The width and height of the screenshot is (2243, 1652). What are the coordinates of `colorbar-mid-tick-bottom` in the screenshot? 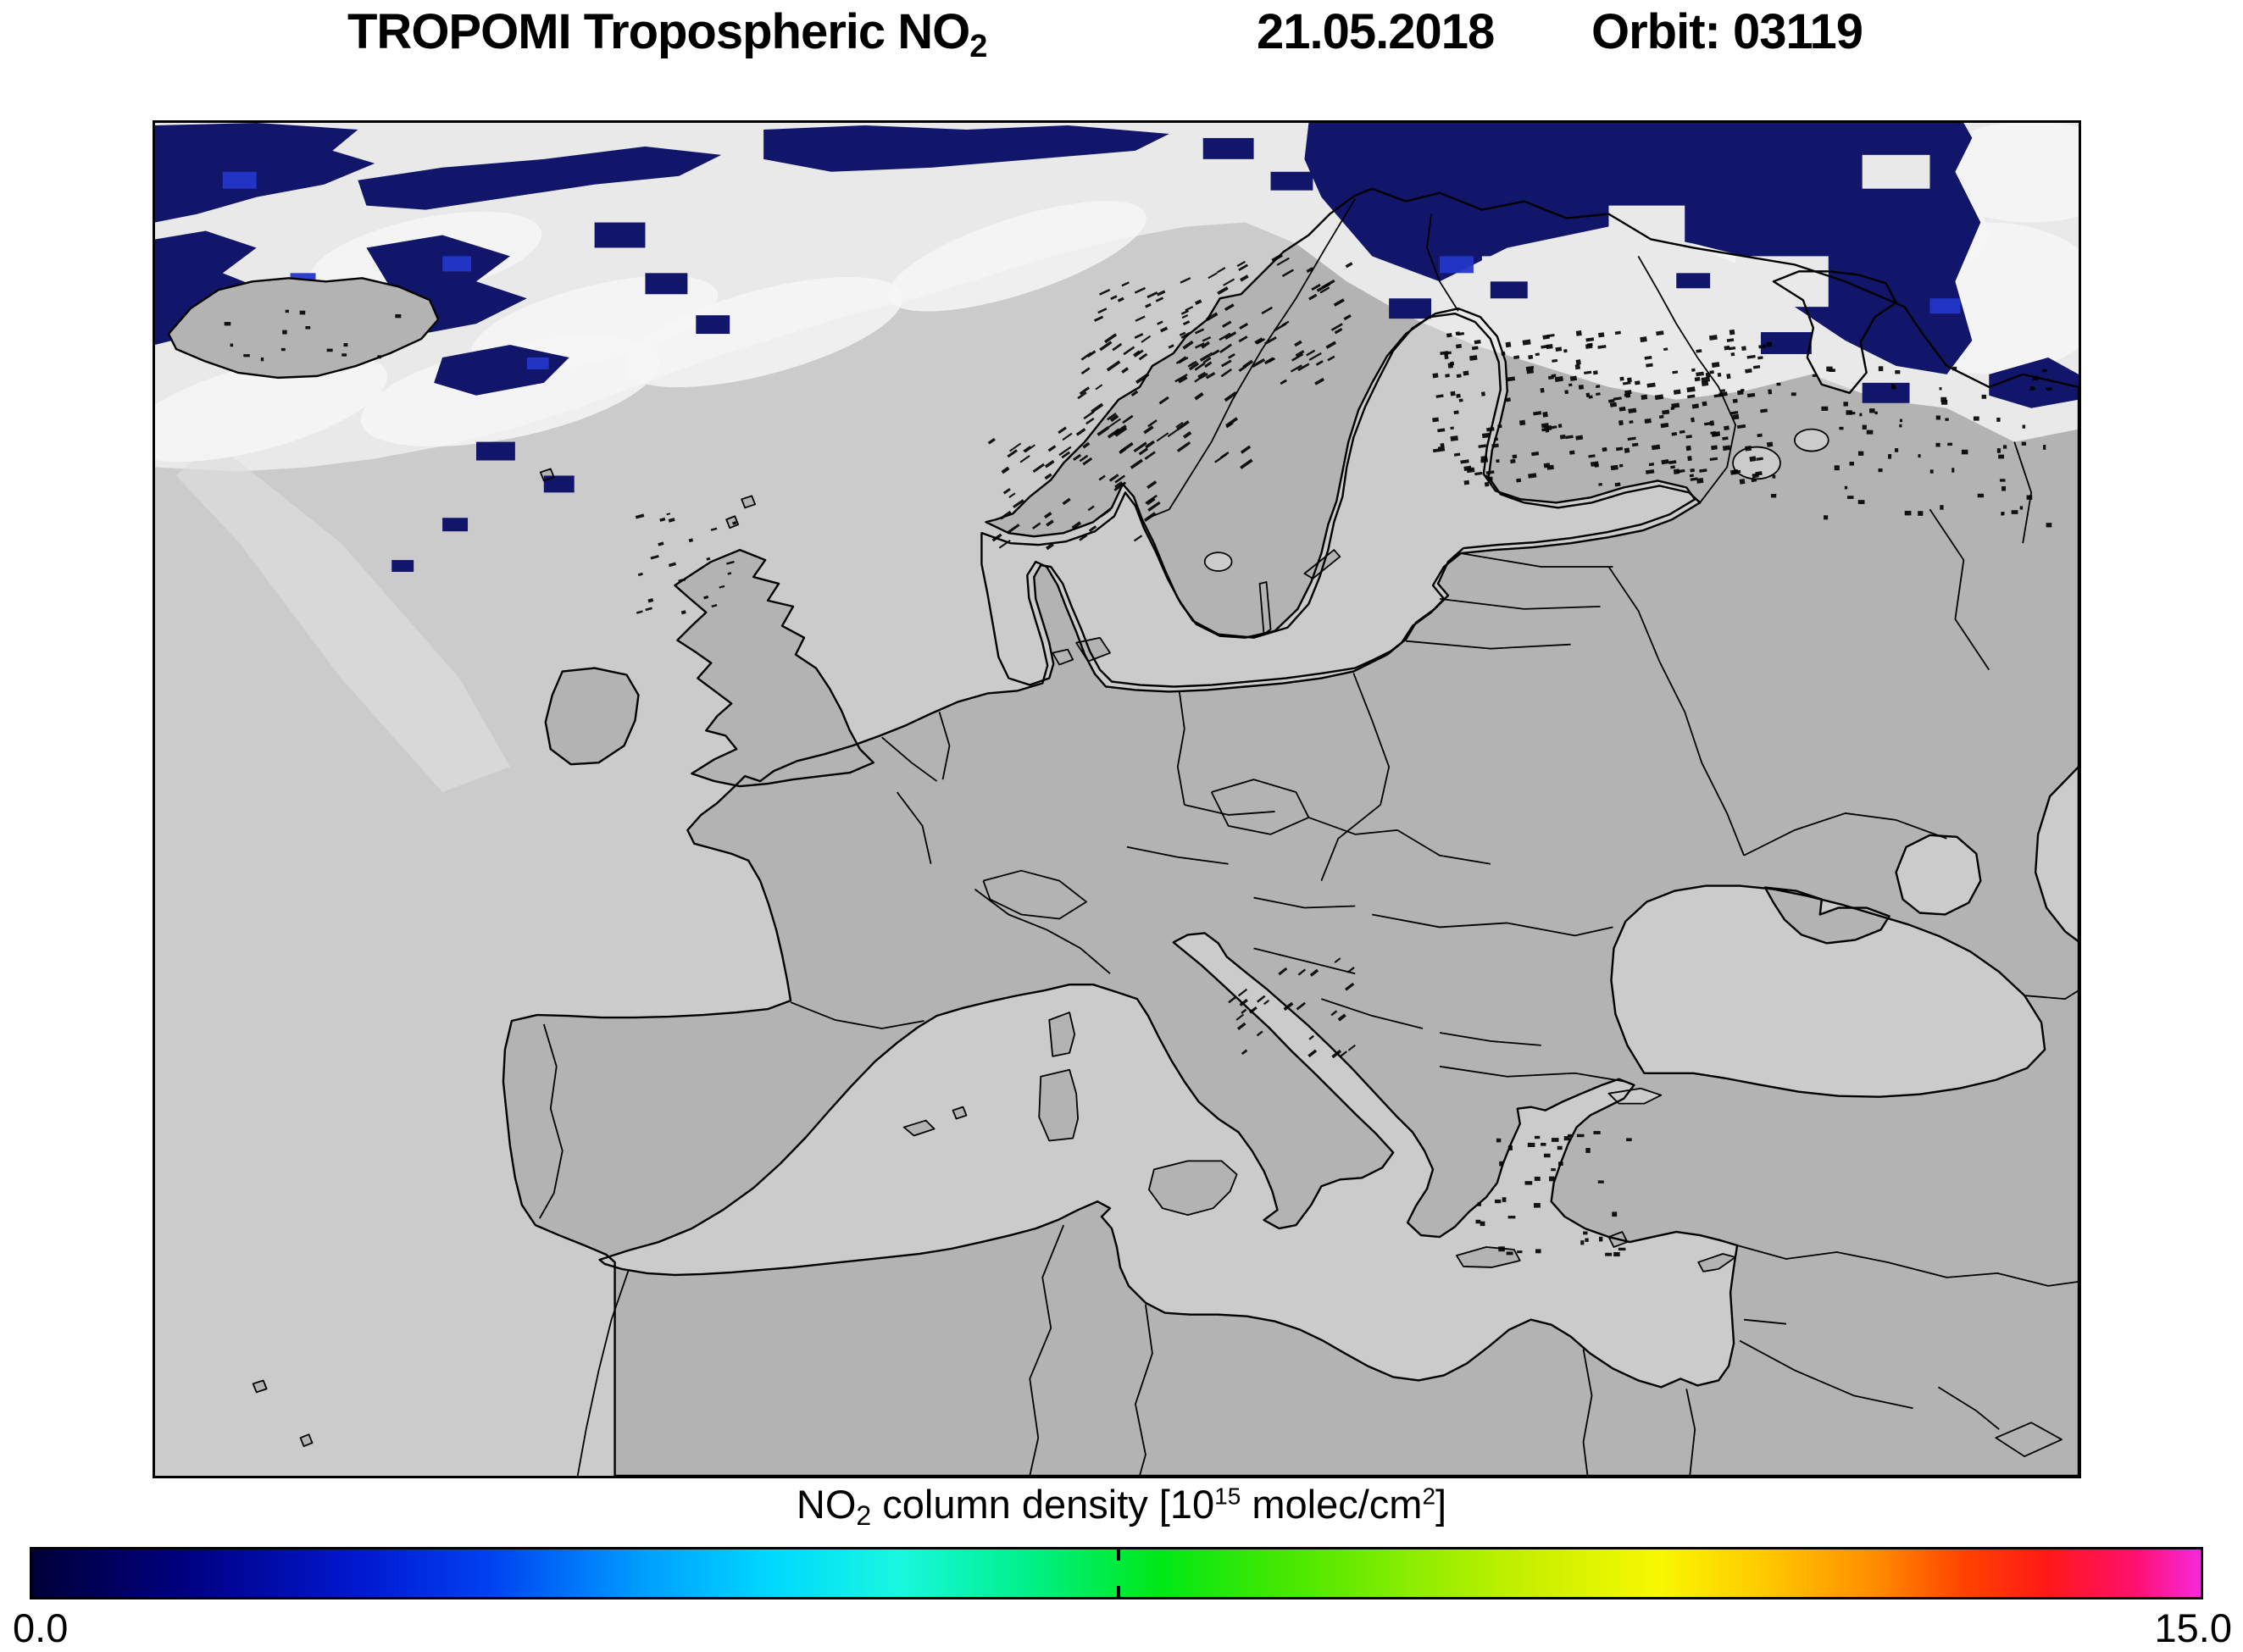 It's located at (1118, 1591).